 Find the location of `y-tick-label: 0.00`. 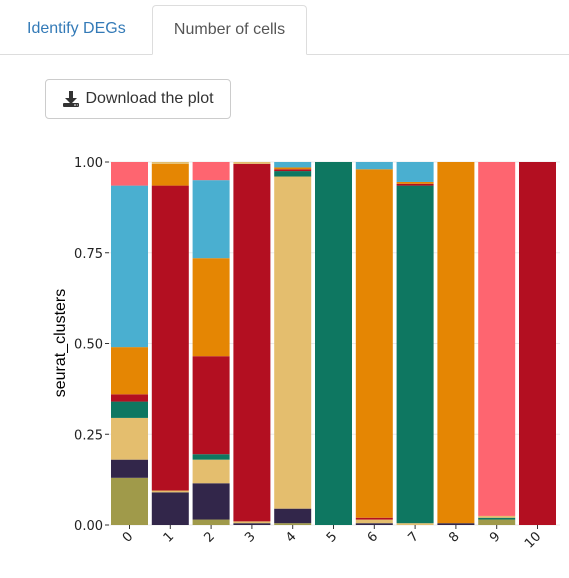

y-tick-label: 0.00 is located at coordinates (88, 526).